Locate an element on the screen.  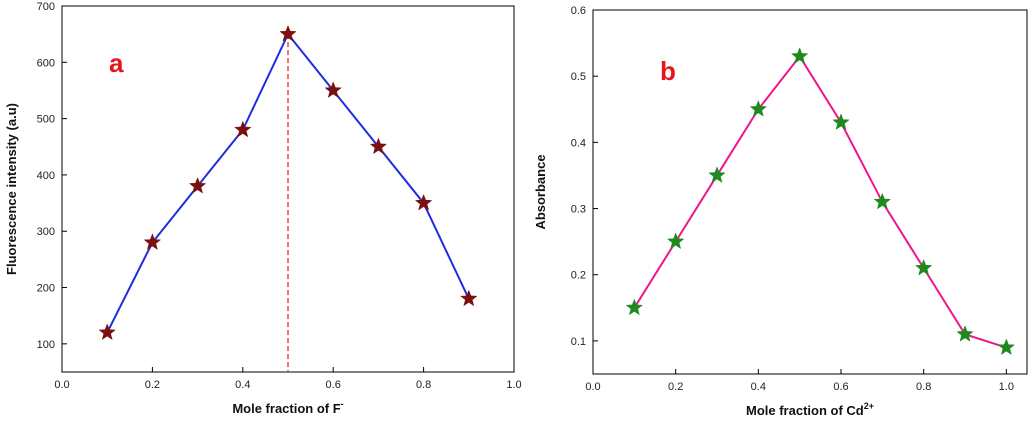
y-tick-label-b: 0.1 is located at coordinates (578, 342).